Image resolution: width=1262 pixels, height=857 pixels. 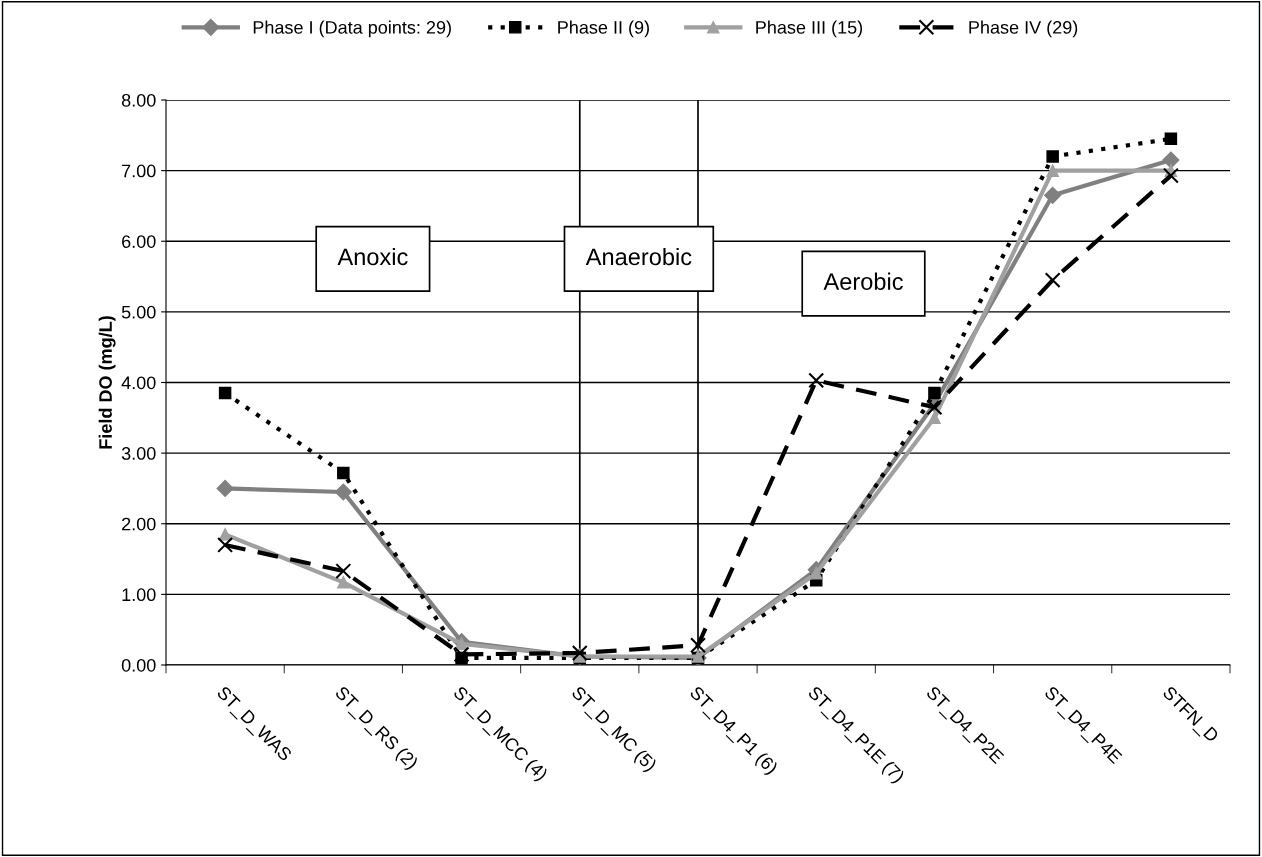 I want to click on legend-label: Phase II (9), so click(x=603, y=29).